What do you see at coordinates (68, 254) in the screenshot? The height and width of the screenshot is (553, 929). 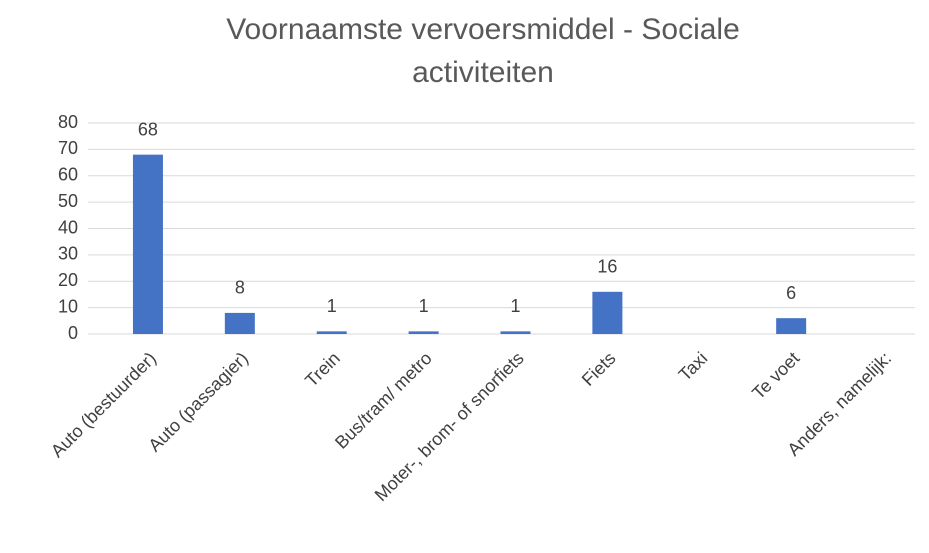 I see `y-tick-label: 30` at bounding box center [68, 254].